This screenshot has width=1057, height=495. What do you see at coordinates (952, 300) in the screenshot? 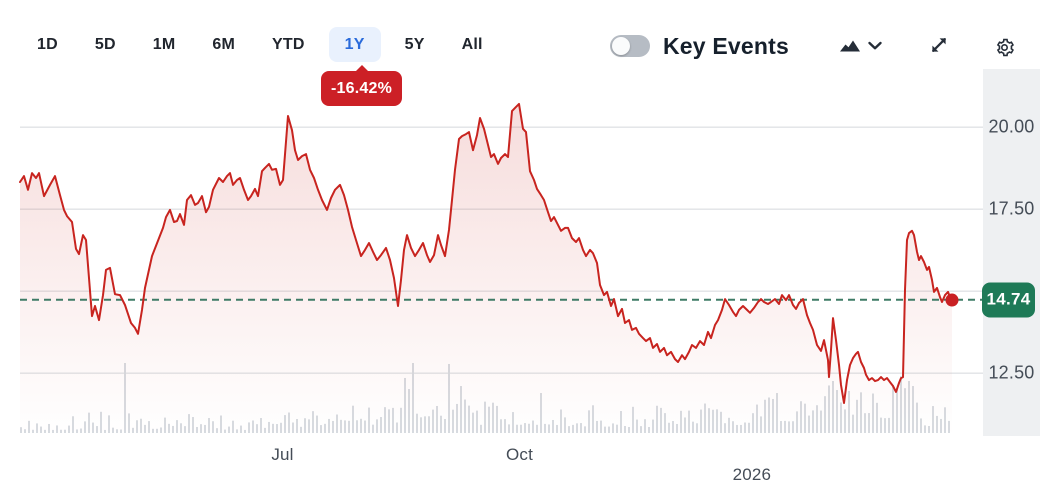
I see `last-price-dot` at bounding box center [952, 300].